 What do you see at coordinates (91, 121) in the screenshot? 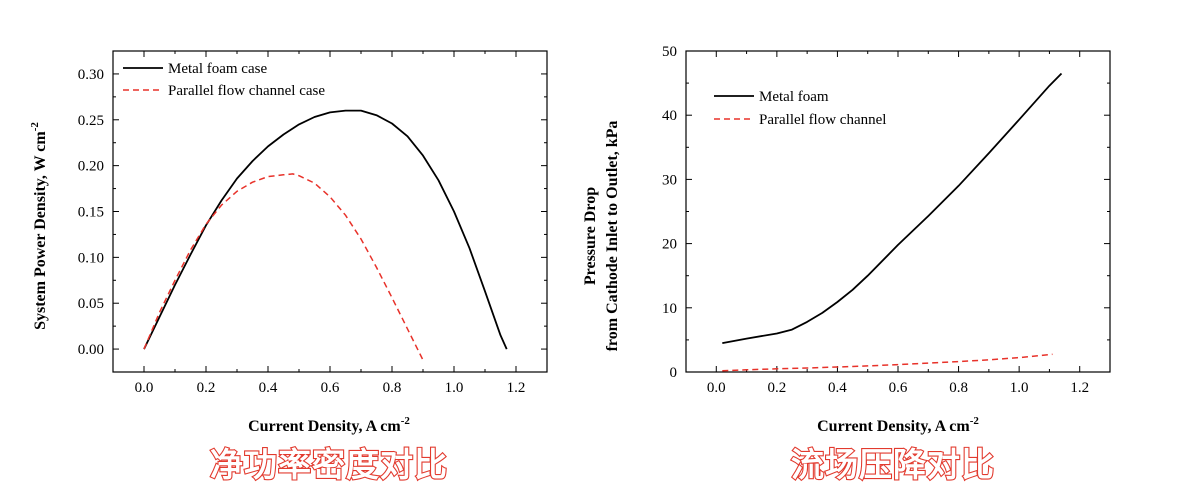
I see `y-tick-label: 0.25` at bounding box center [91, 121].